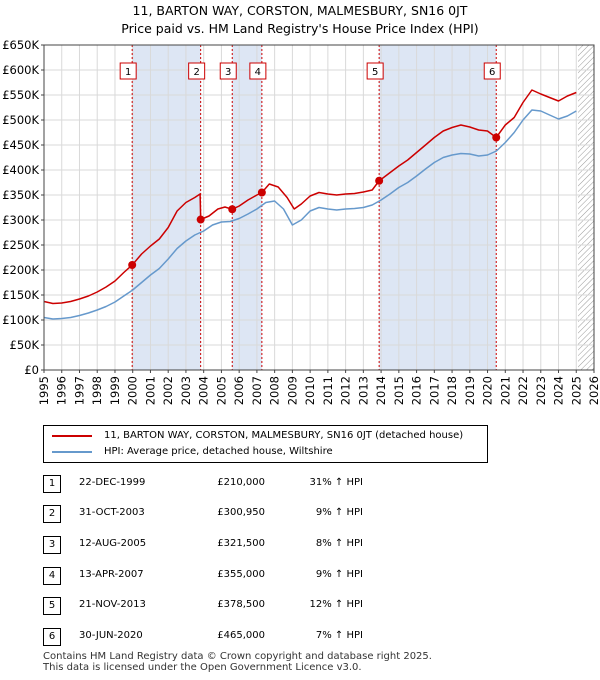 Image resolution: width=600 pixels, height=680 pixels. What do you see at coordinates (204, 390) in the screenshot?
I see `x-tick-label: 2004` at bounding box center [204, 390].